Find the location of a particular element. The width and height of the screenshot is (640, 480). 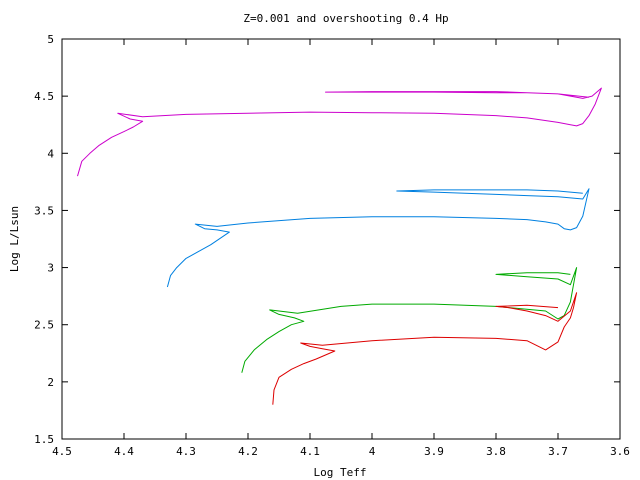

x-tick-label: 3.8 is located at coordinates (496, 451).